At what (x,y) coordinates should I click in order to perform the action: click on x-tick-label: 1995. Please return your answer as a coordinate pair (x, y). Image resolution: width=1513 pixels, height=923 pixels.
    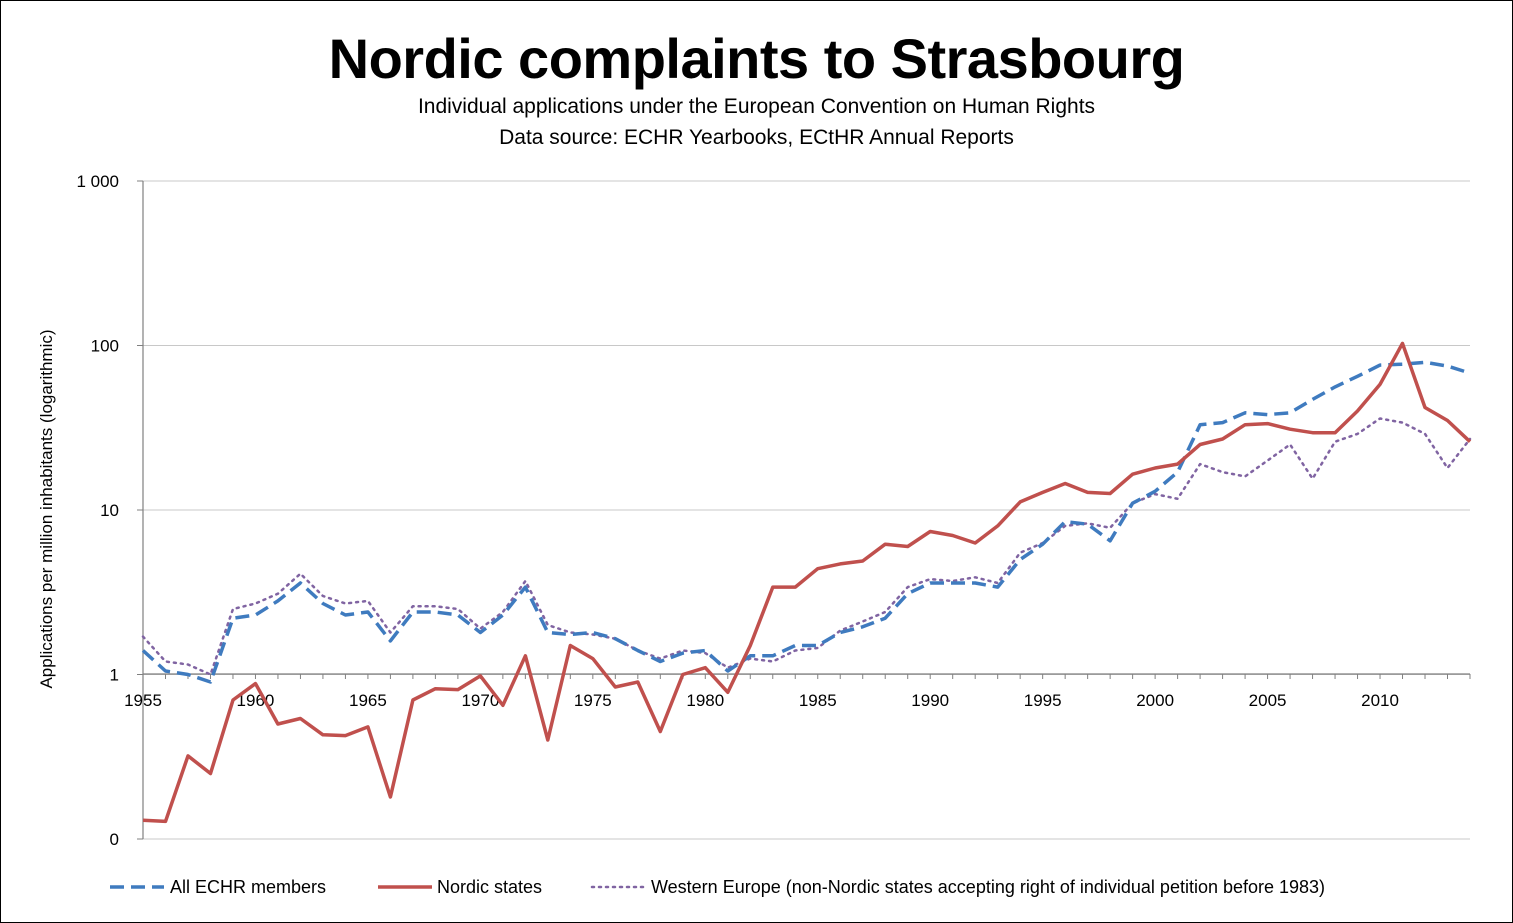
    Looking at the image, I should click on (1043, 700).